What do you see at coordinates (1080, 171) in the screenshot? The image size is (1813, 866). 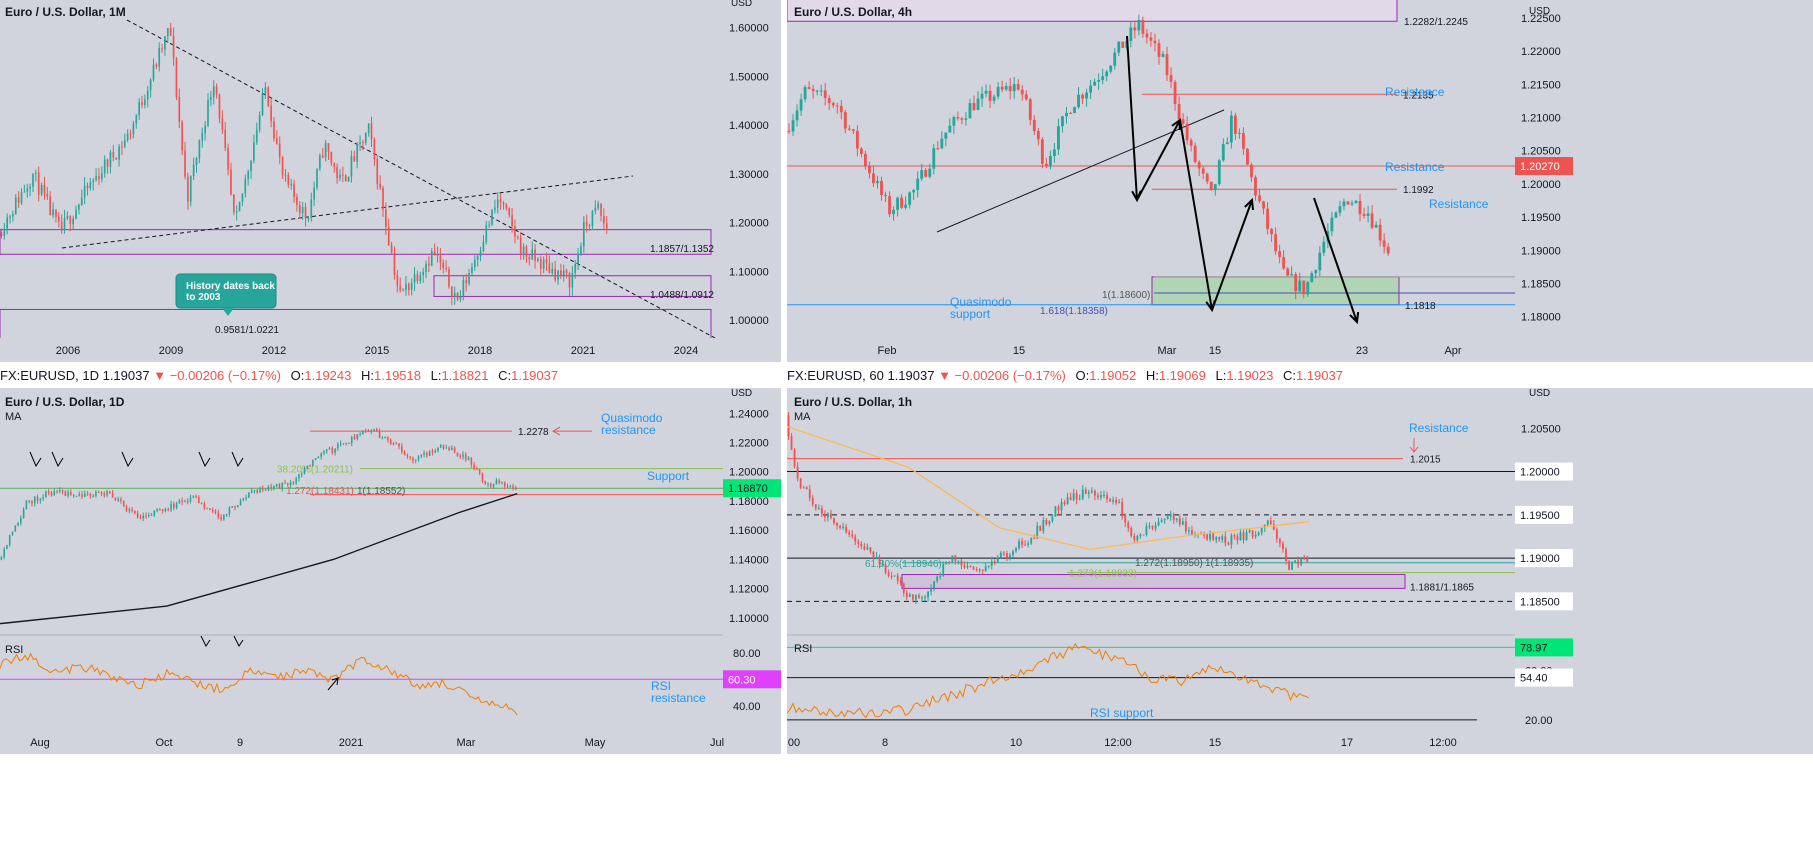 I see `trendline` at bounding box center [1080, 171].